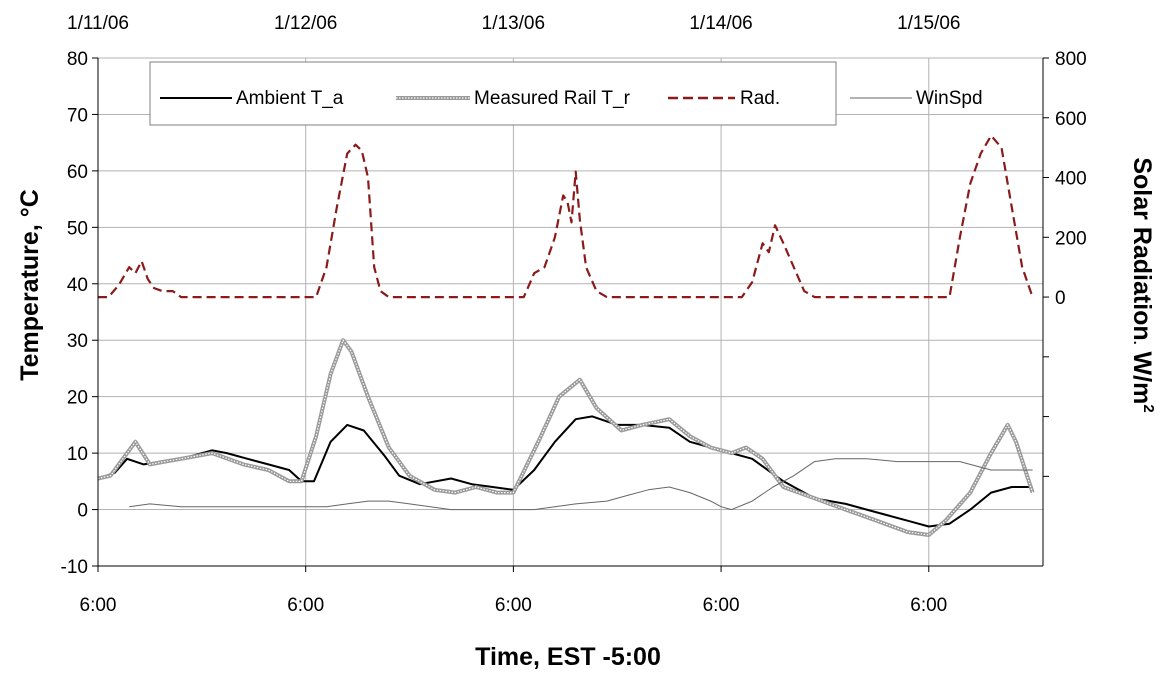 This screenshot has height=673, width=1164. Describe the element at coordinates (82, 511) in the screenshot. I see `y-tick-label: 0` at that location.